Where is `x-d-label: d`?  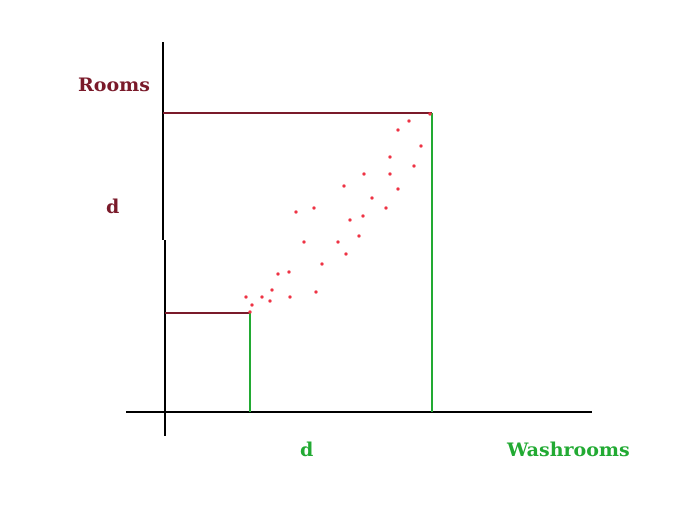 x-d-label: d is located at coordinates (306, 450).